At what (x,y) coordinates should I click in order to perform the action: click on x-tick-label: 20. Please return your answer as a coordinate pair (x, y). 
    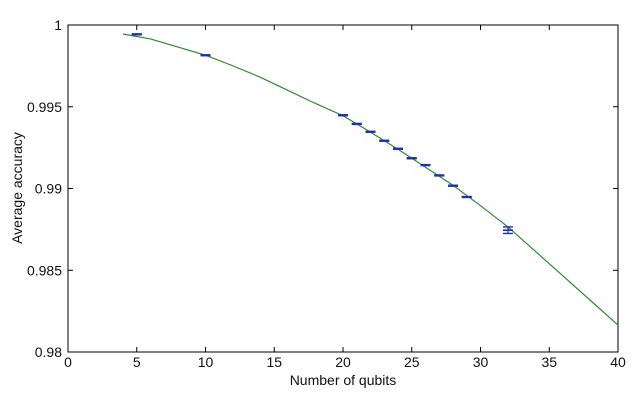
    Looking at the image, I should click on (343, 362).